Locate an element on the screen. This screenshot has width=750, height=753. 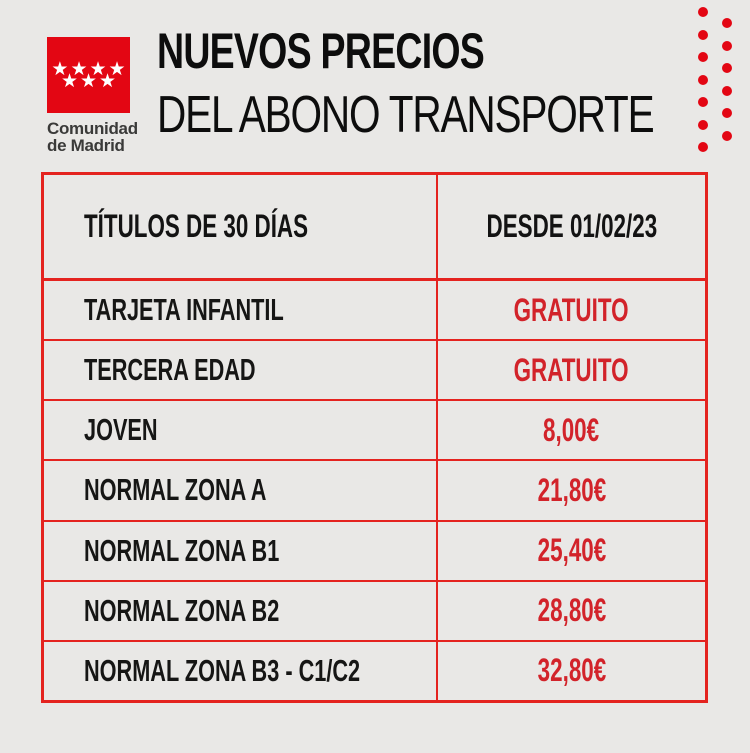
row-label-cell: NORMAL ZONA B2 is located at coordinates (241, 610).